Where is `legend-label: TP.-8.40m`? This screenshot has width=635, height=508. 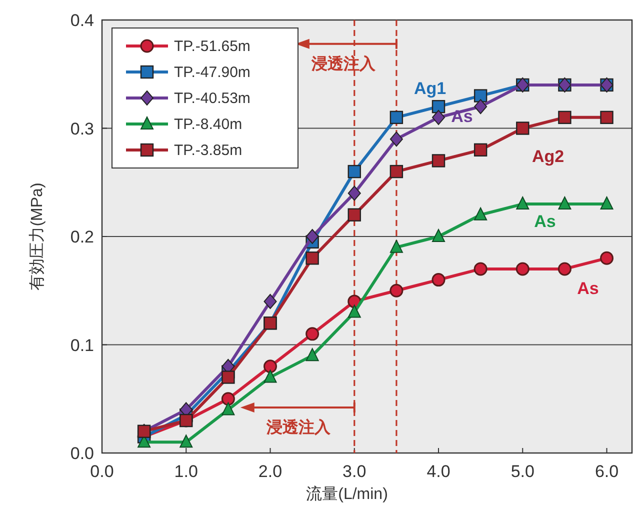 legend-label: TP.-8.40m is located at coordinates (208, 124).